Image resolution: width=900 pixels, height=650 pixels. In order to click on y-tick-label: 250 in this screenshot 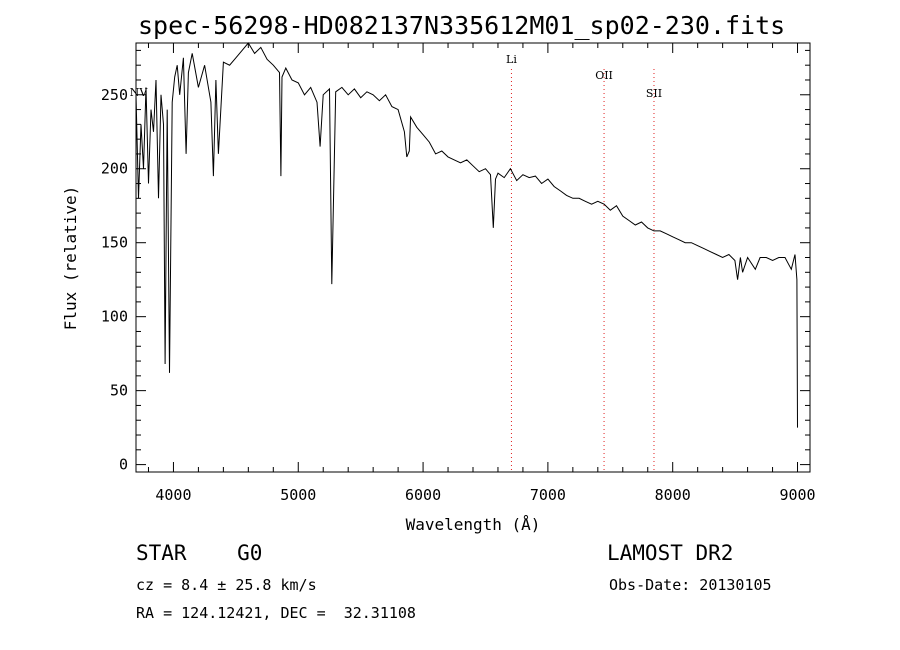, I will do `click(114, 95)`.